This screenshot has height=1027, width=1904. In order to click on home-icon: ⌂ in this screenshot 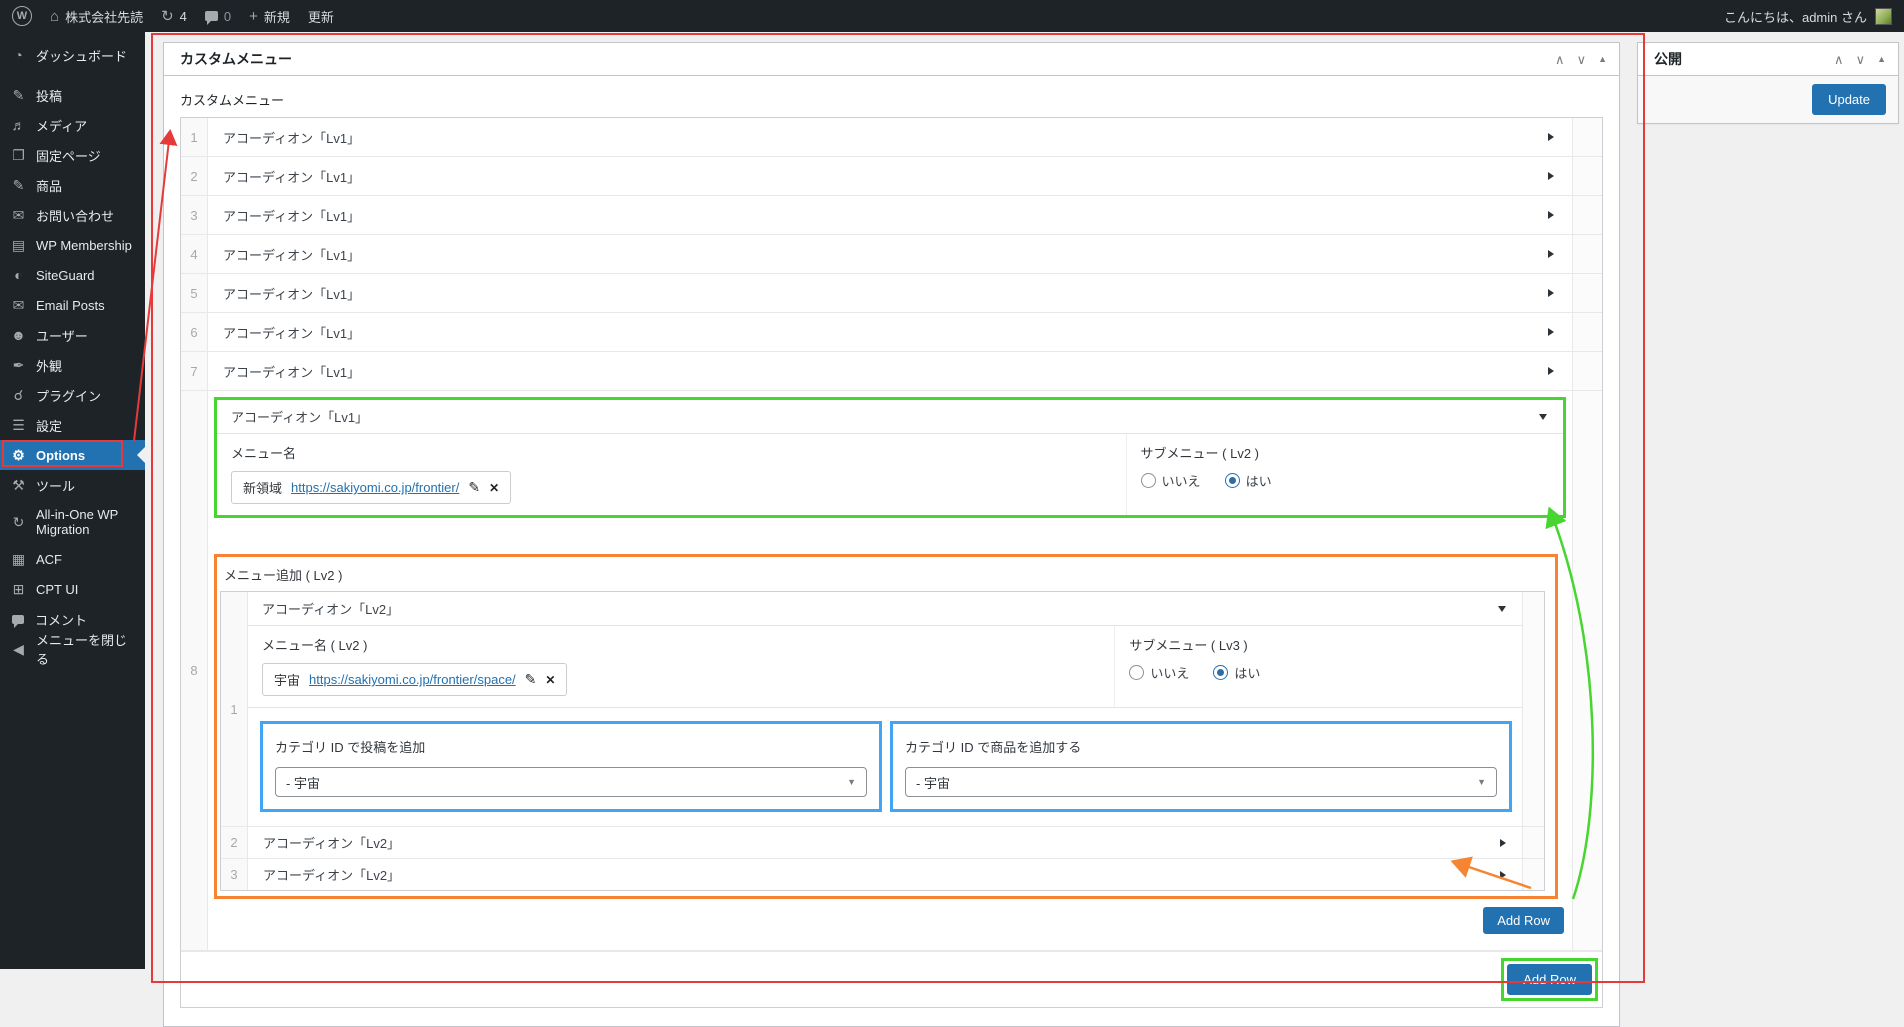, I will do `click(55, 16)`.